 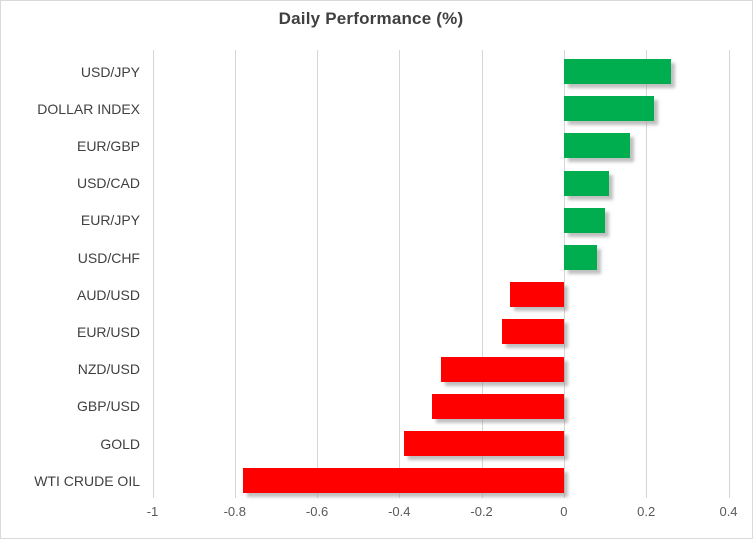 What do you see at coordinates (502, 369) in the screenshot?
I see `bar-nzd-usd` at bounding box center [502, 369].